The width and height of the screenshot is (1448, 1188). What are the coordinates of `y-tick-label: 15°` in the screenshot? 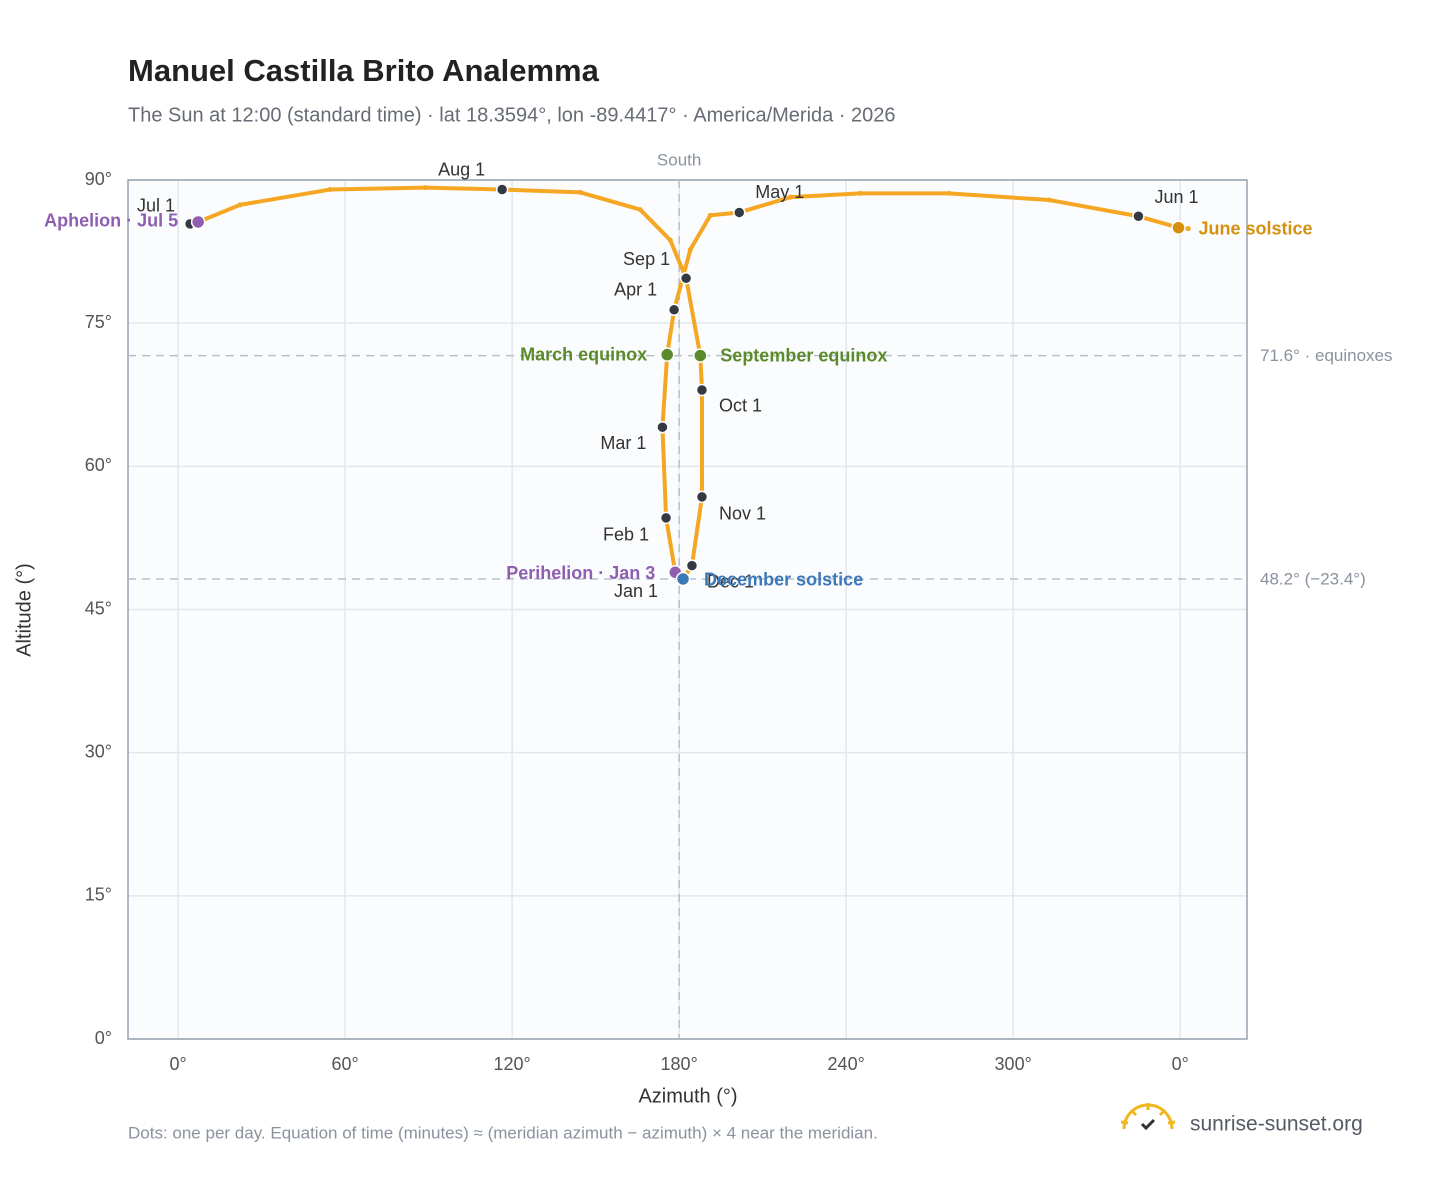 It's located at (98, 895).